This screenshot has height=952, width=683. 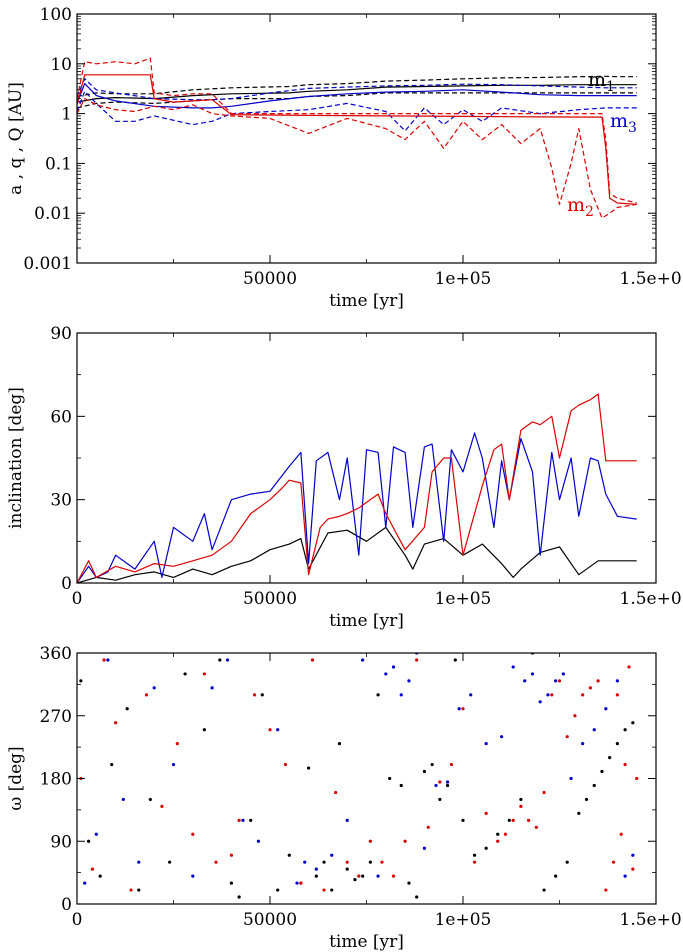 I want to click on y-axis-label: inclination [deg], so click(x=16, y=458).